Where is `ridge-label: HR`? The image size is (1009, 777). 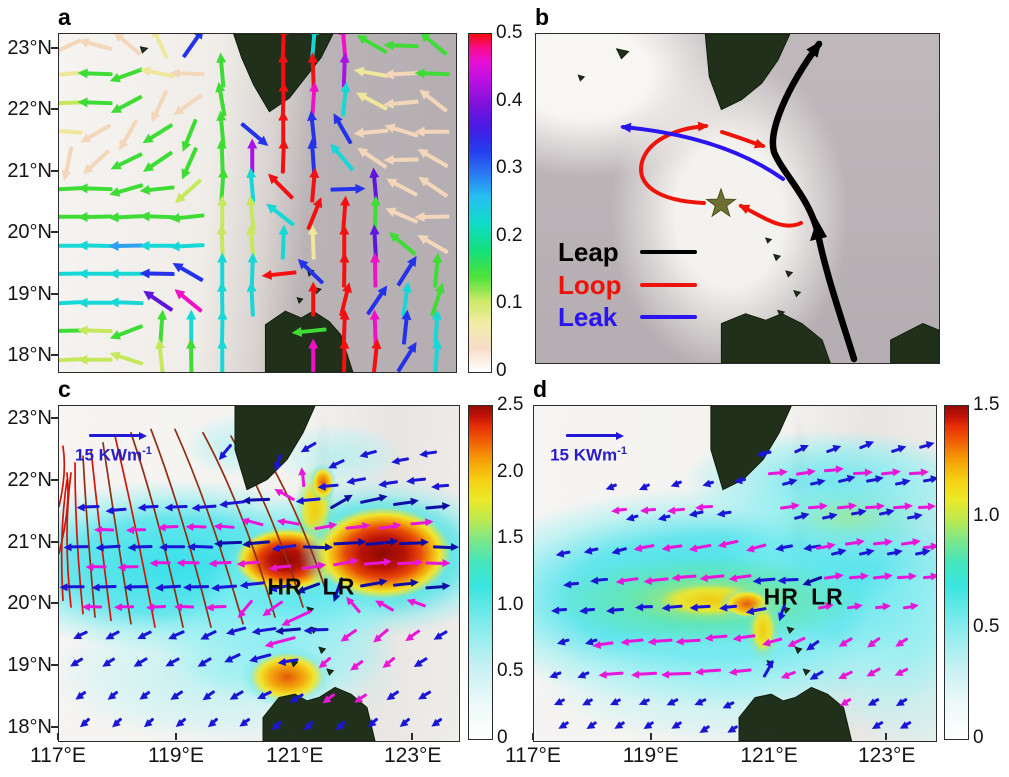
ridge-label: HR is located at coordinates (285, 586).